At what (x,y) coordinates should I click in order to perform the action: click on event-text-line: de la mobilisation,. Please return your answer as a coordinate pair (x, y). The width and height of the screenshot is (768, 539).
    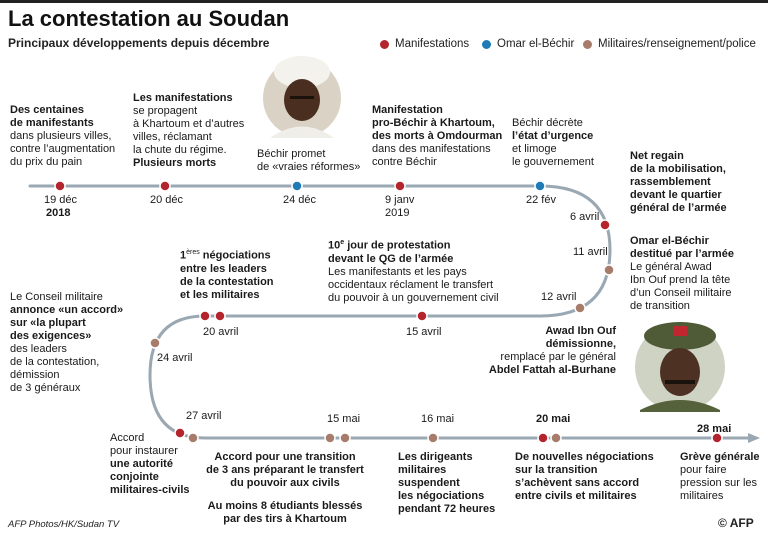
    Looking at the image, I should click on (678, 169).